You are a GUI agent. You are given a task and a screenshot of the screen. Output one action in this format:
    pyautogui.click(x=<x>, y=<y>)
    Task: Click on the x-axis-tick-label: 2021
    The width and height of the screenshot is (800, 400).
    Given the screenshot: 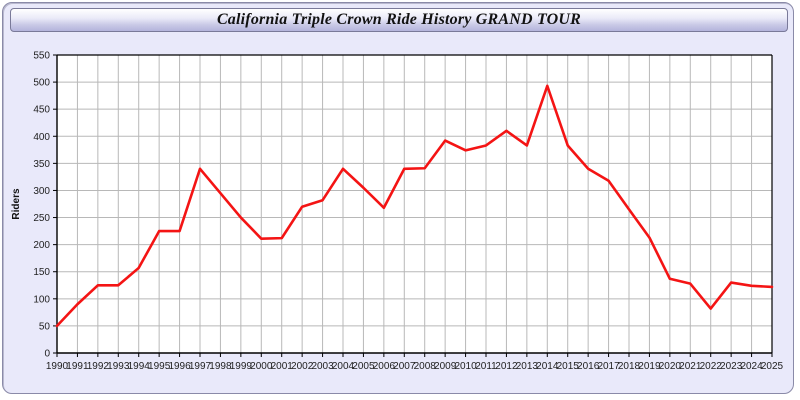 What is the action you would take?
    pyautogui.click(x=690, y=366)
    